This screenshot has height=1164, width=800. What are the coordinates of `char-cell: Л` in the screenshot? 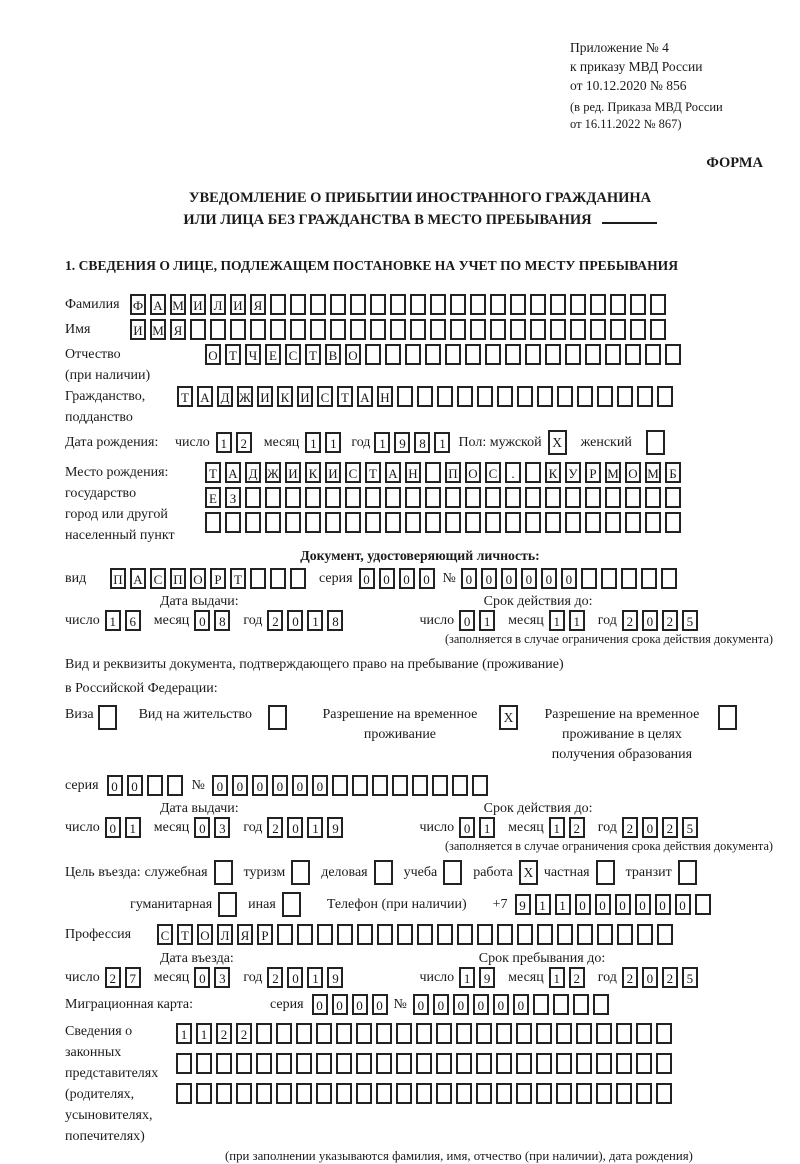 It's located at (218, 304).